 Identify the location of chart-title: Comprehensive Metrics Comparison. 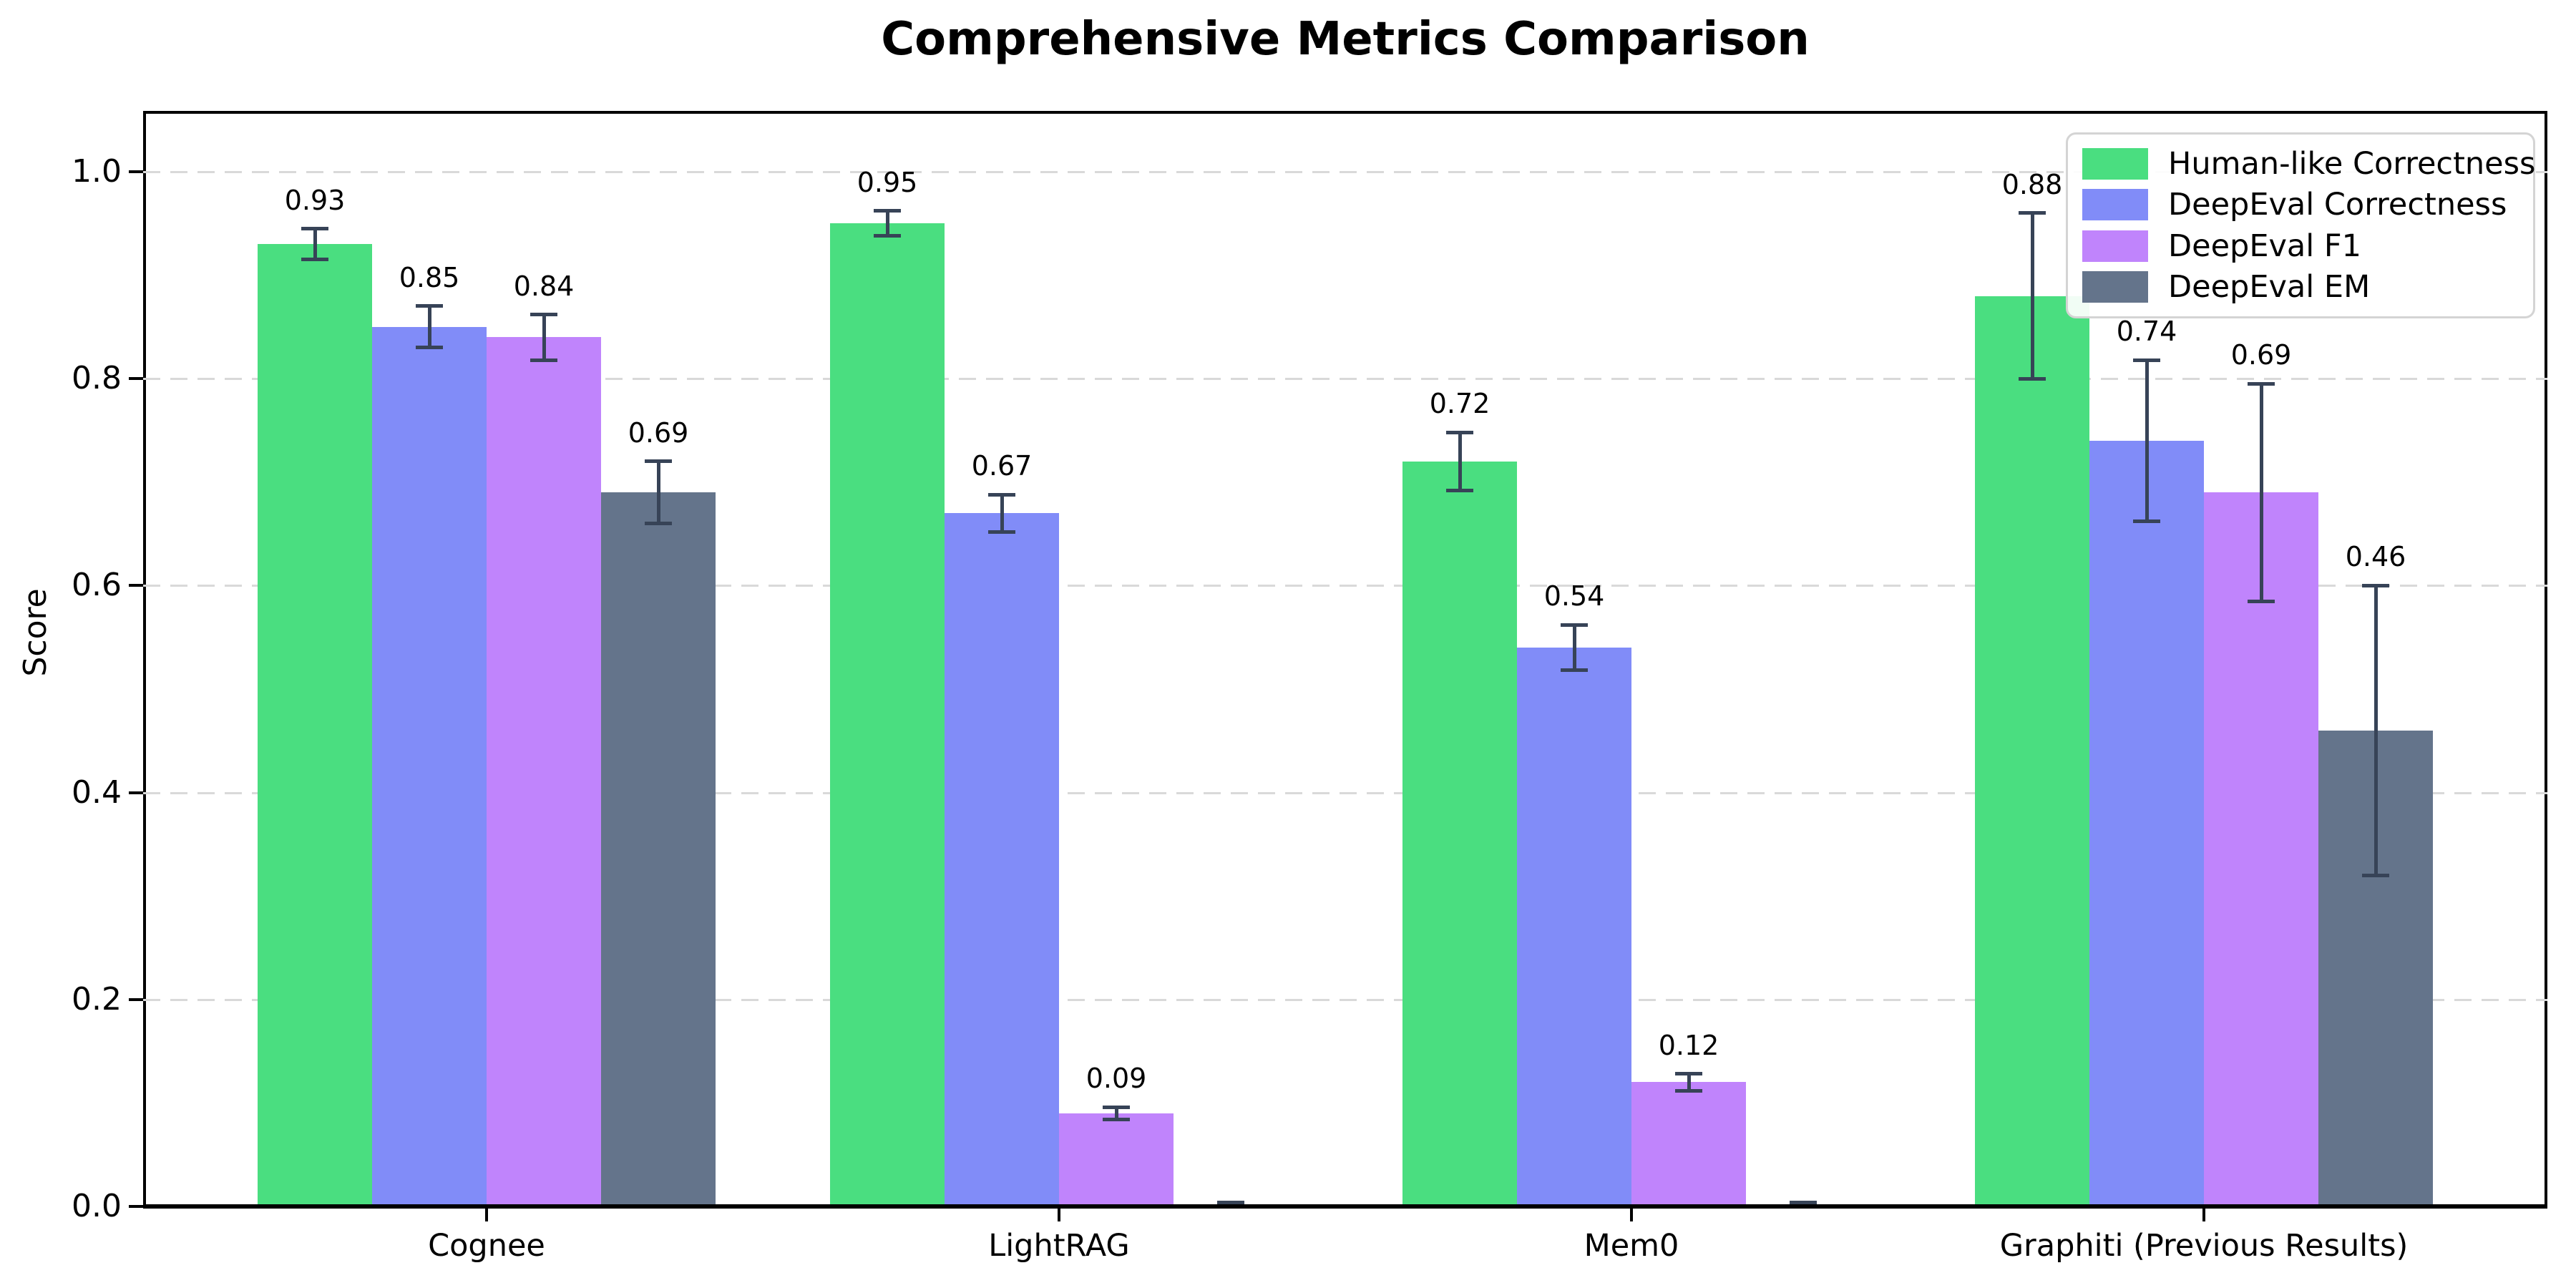
(1345, 39).